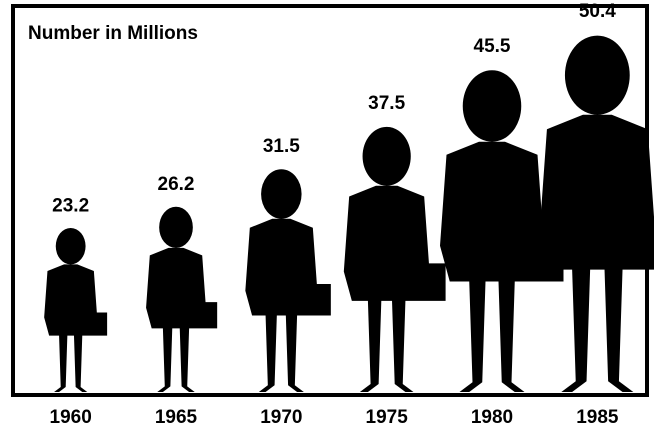 This screenshot has height=431, width=654. What do you see at coordinates (113, 33) in the screenshot?
I see `chart-title: Number in Millions` at bounding box center [113, 33].